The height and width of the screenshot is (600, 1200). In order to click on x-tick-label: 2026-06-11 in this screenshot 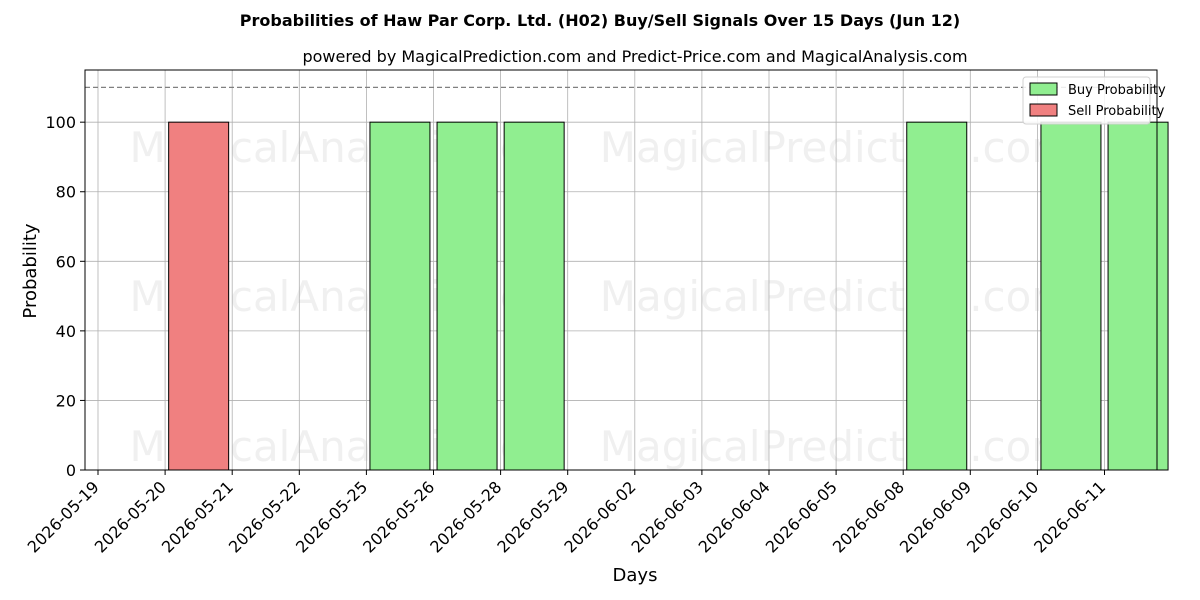, I will do `click(1069, 516)`.